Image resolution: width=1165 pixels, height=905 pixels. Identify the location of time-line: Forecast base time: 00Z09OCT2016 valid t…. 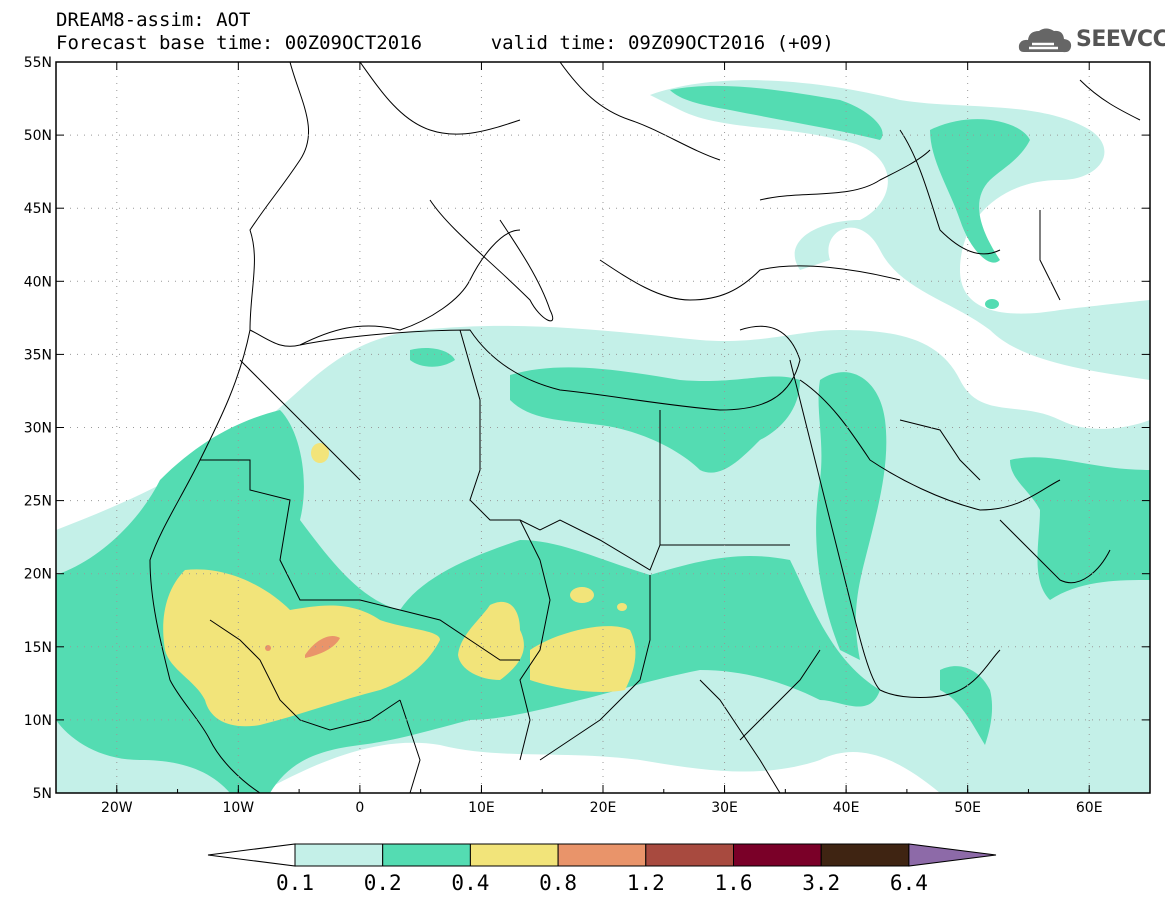
(445, 43).